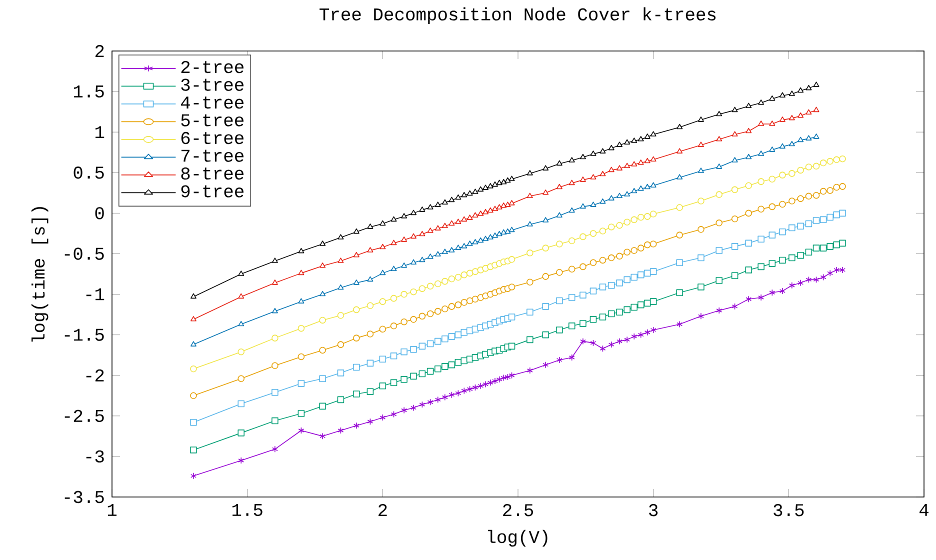 Image resolution: width=936 pixels, height=560 pixels. I want to click on legend-label: 4-tree, so click(212, 102).